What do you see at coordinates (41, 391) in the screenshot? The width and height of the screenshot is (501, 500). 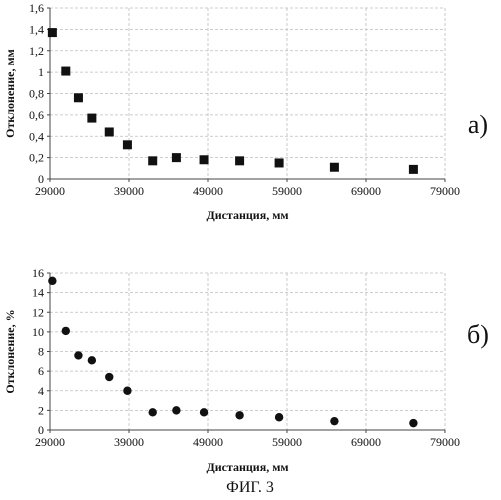 I see `y-tick-label: 4` at bounding box center [41, 391].